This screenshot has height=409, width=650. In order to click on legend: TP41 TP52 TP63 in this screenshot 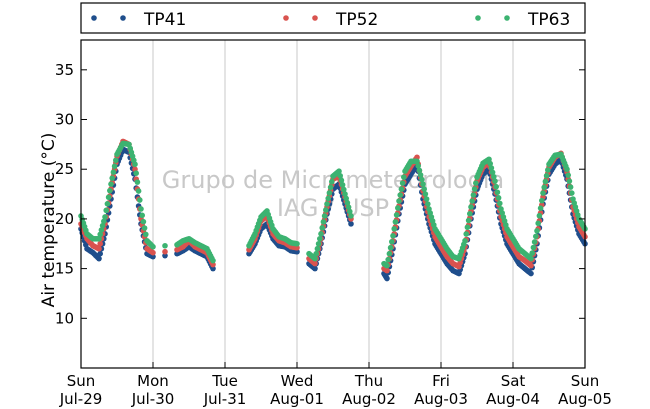, I will do `click(333, 18)`.